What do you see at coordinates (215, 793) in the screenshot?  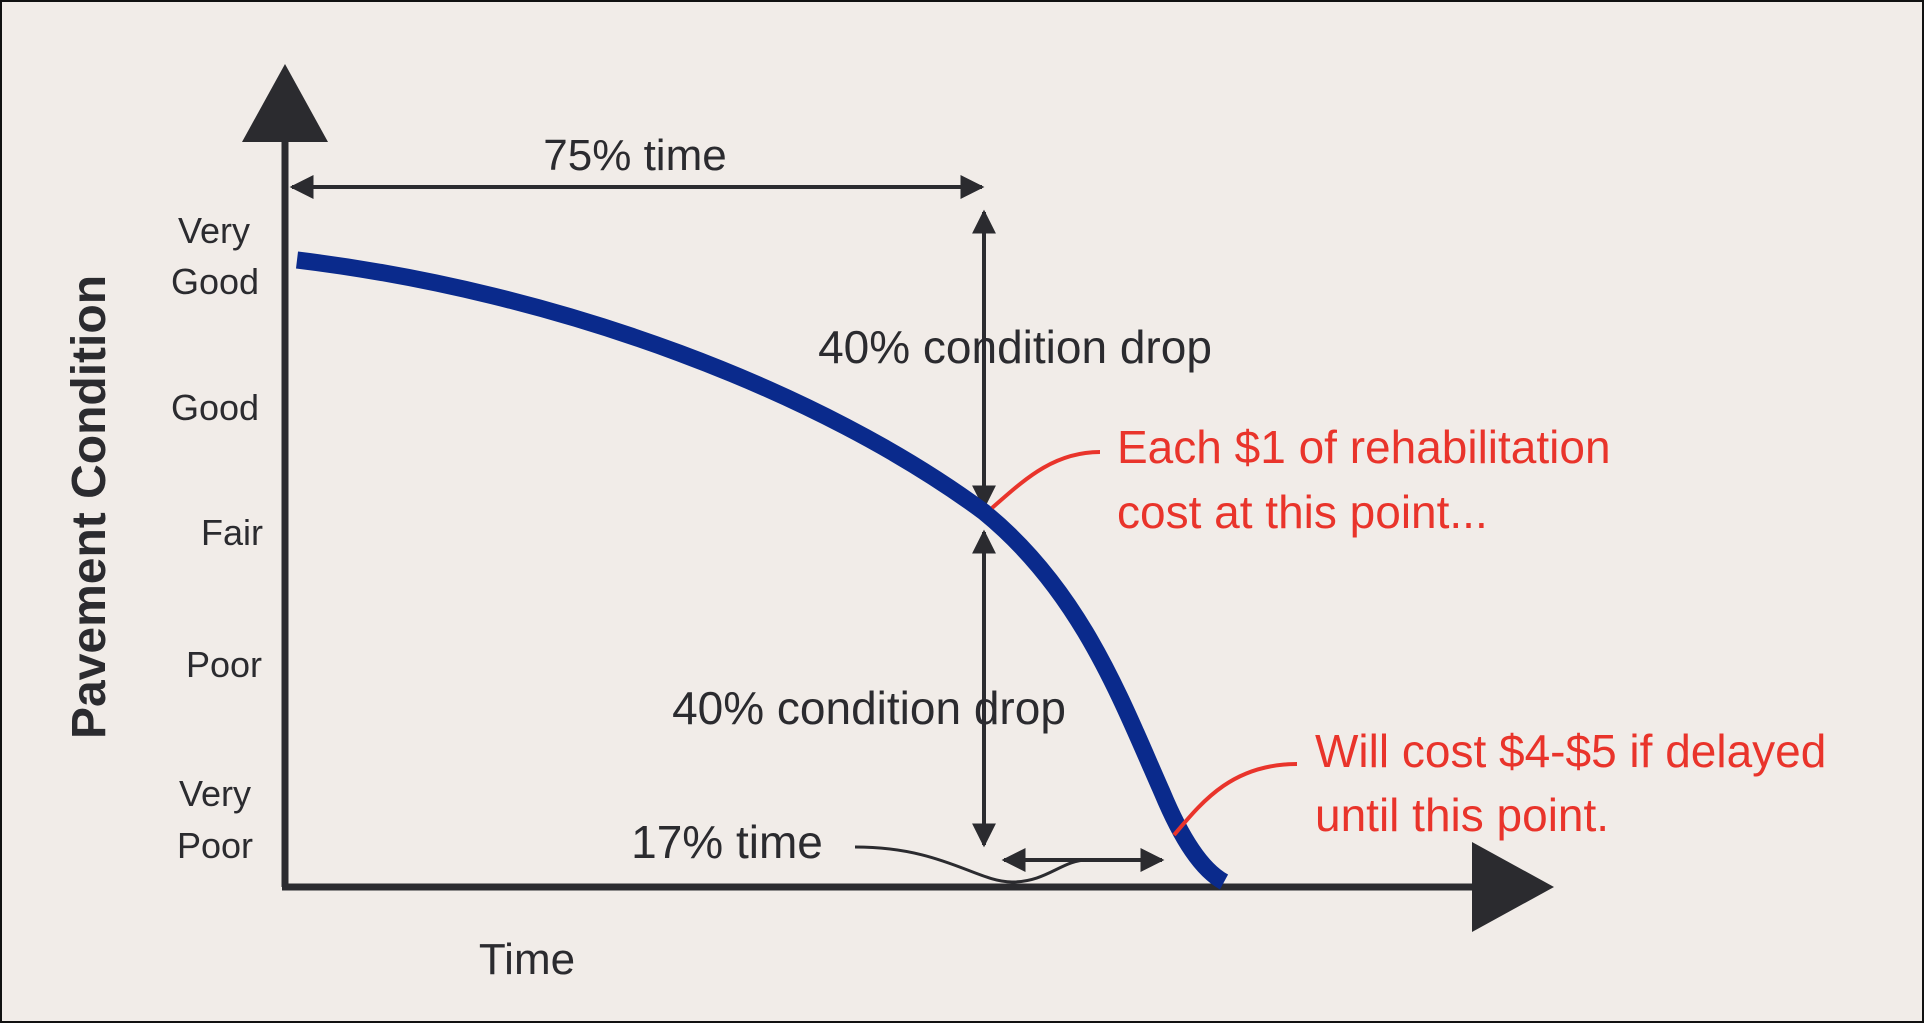 I see `level-very-poor-line1: Very` at bounding box center [215, 793].